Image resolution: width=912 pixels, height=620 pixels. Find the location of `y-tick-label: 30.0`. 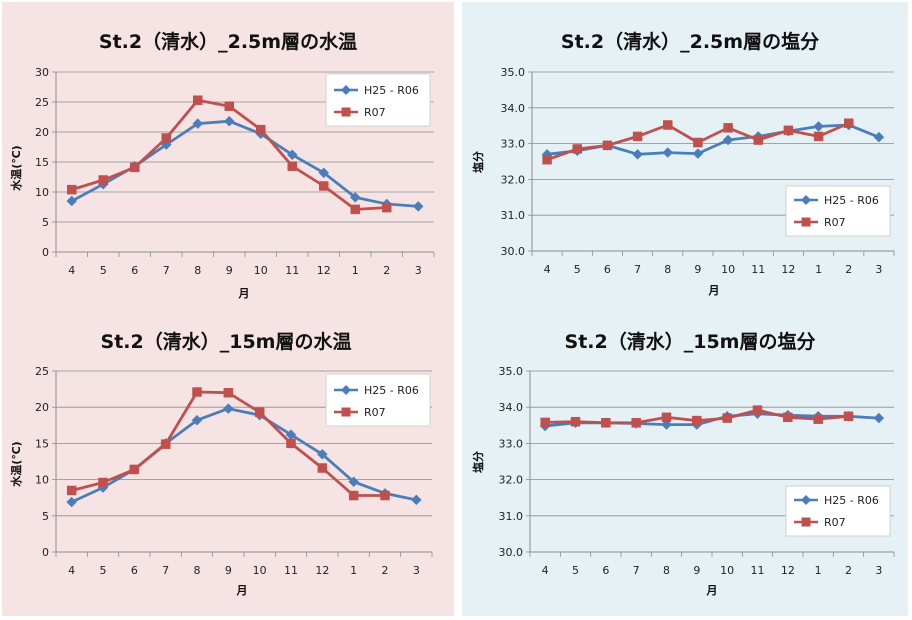

y-tick-label: 30.0 is located at coordinates (511, 552).